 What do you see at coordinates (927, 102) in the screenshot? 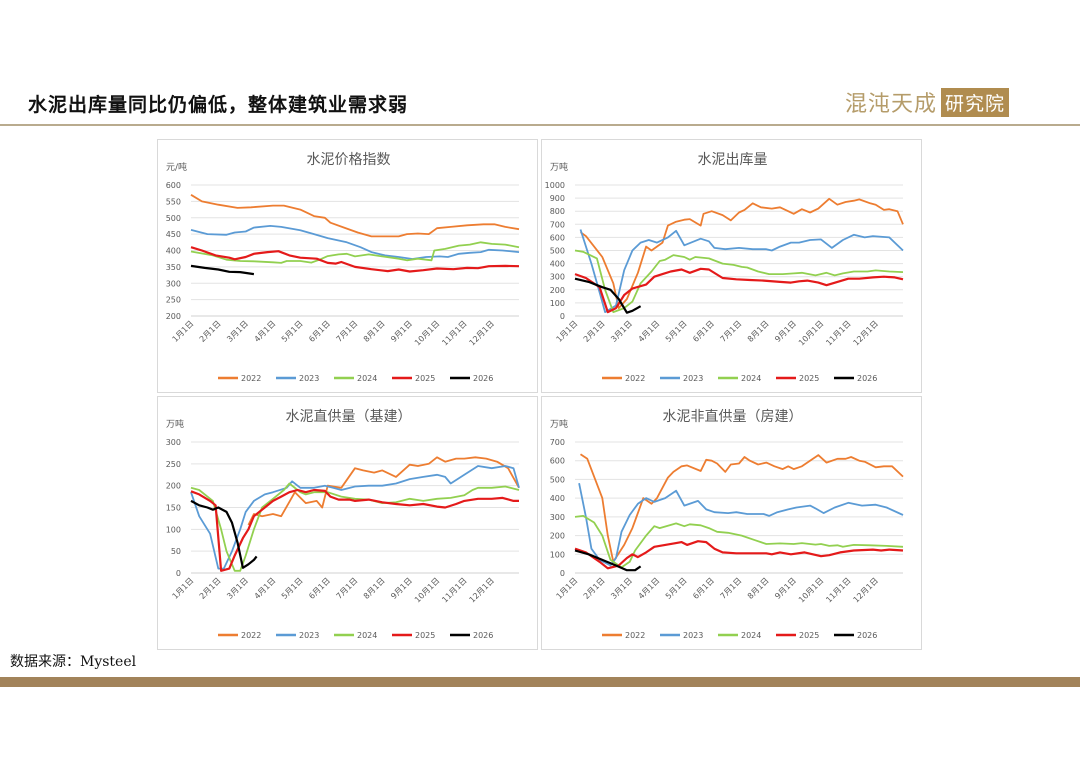
I see `company-logo: 混沌天成 研究院` at bounding box center [927, 102].